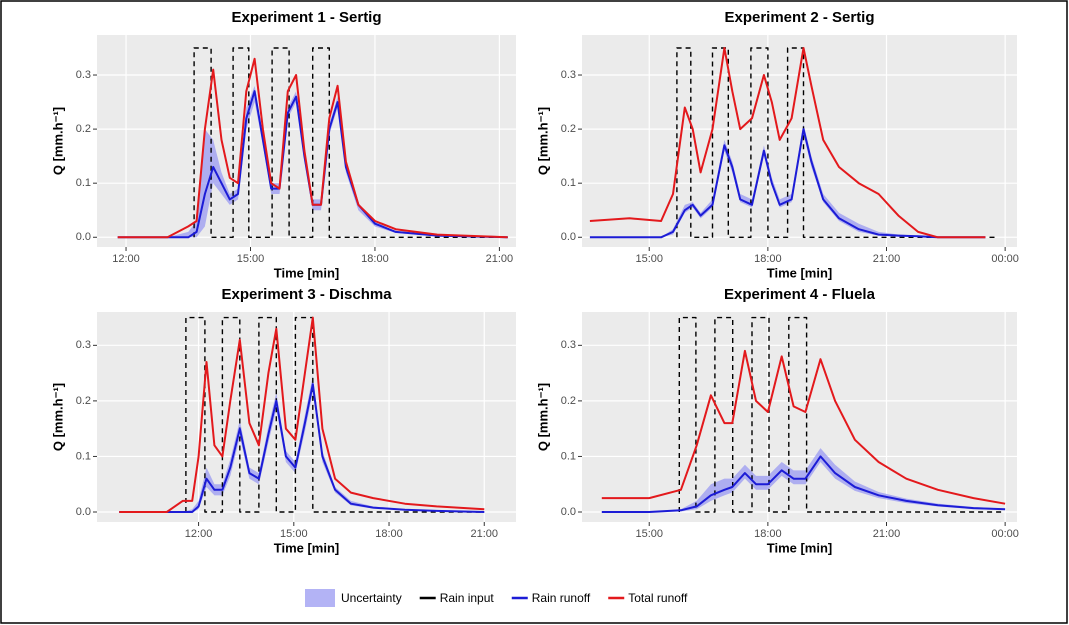 The width and height of the screenshot is (1069, 625). What do you see at coordinates (467, 598) in the screenshot?
I see `legend-label: Rain input` at bounding box center [467, 598].